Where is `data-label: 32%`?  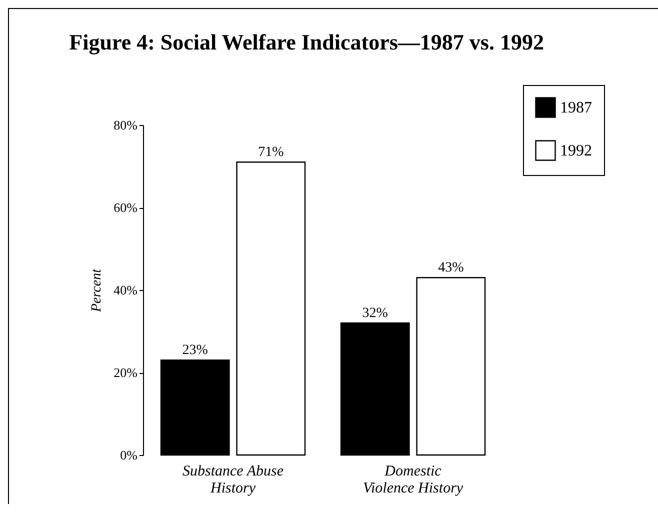 data-label: 32% is located at coordinates (375, 313).